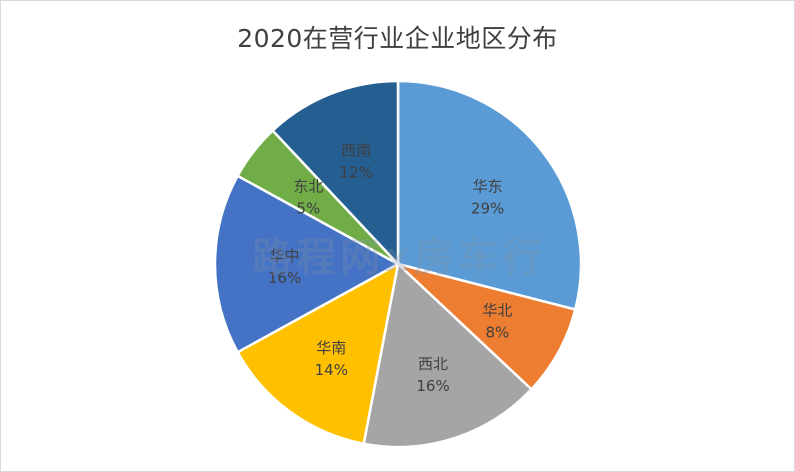 The image size is (795, 472). What do you see at coordinates (498, 333) in the screenshot?
I see `slice-percent-label: 8%` at bounding box center [498, 333].